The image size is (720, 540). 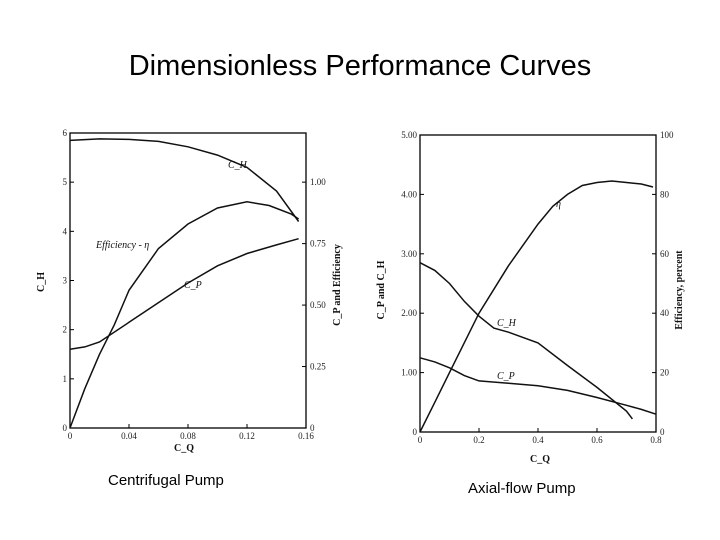 What do you see at coordinates (318, 182) in the screenshot?
I see `centrifugal-y-right-tick-label: 1.00` at bounding box center [318, 182].